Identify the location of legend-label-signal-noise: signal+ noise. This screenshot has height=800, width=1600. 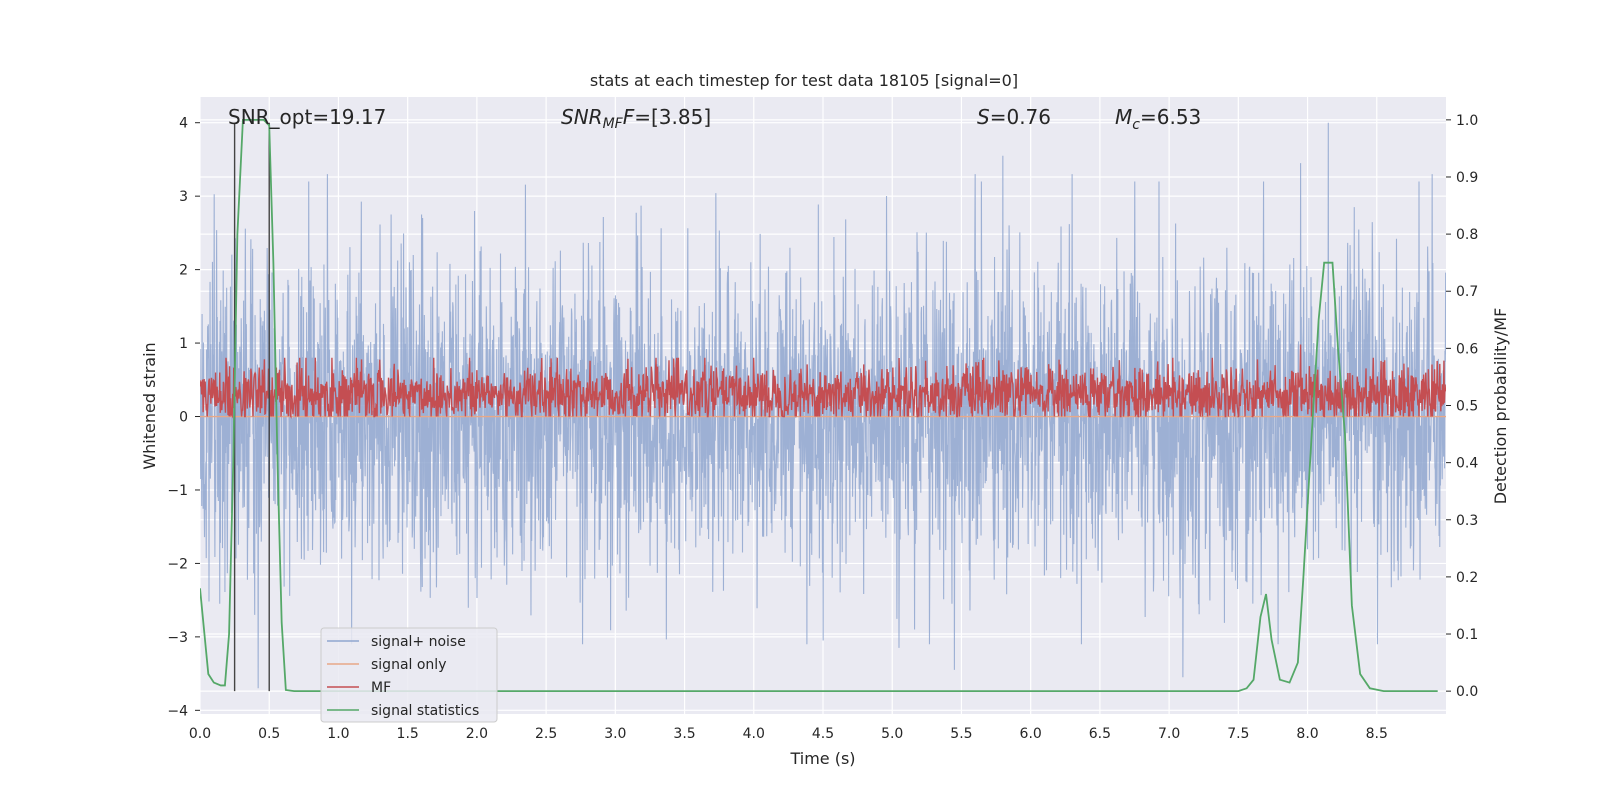
(418, 642).